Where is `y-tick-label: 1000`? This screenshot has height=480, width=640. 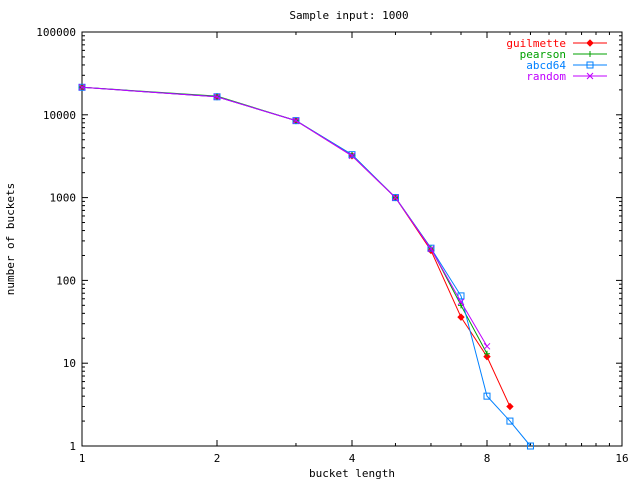 y-tick-label: 1000 is located at coordinates (63, 198).